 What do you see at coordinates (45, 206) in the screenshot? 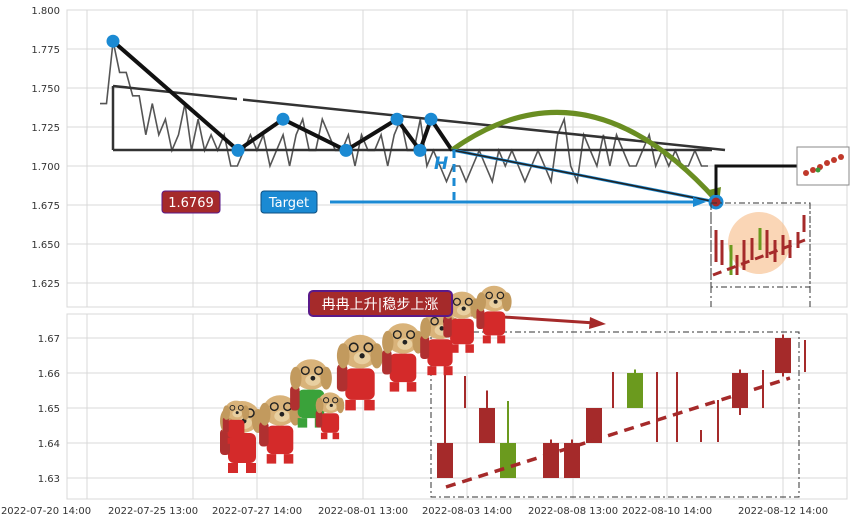
I see `y-tick-upper: 1.675` at bounding box center [45, 206].